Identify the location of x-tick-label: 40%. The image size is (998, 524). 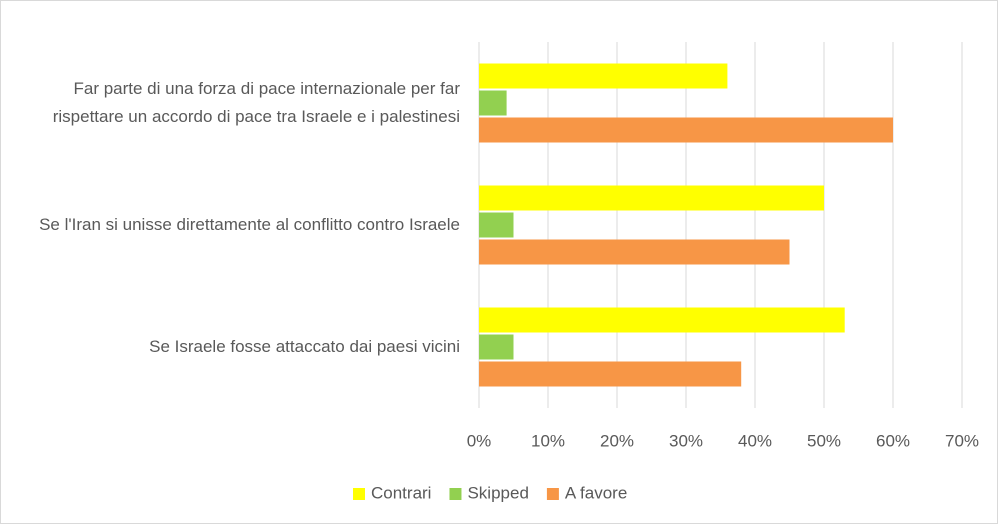
(755, 440).